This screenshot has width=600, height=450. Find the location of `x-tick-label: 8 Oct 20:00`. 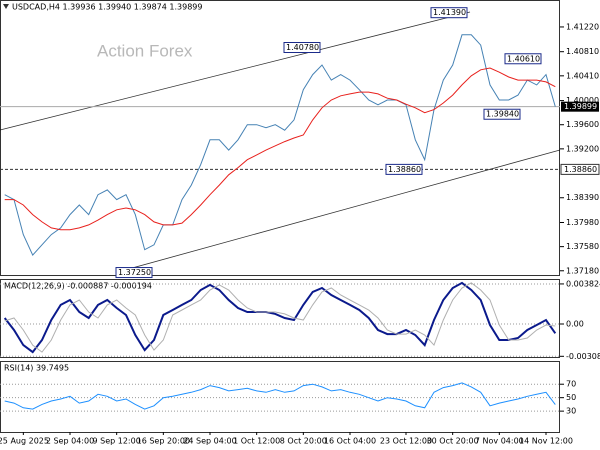

x-tick-label: 8 Oct 20:00 is located at coordinates (303, 441).